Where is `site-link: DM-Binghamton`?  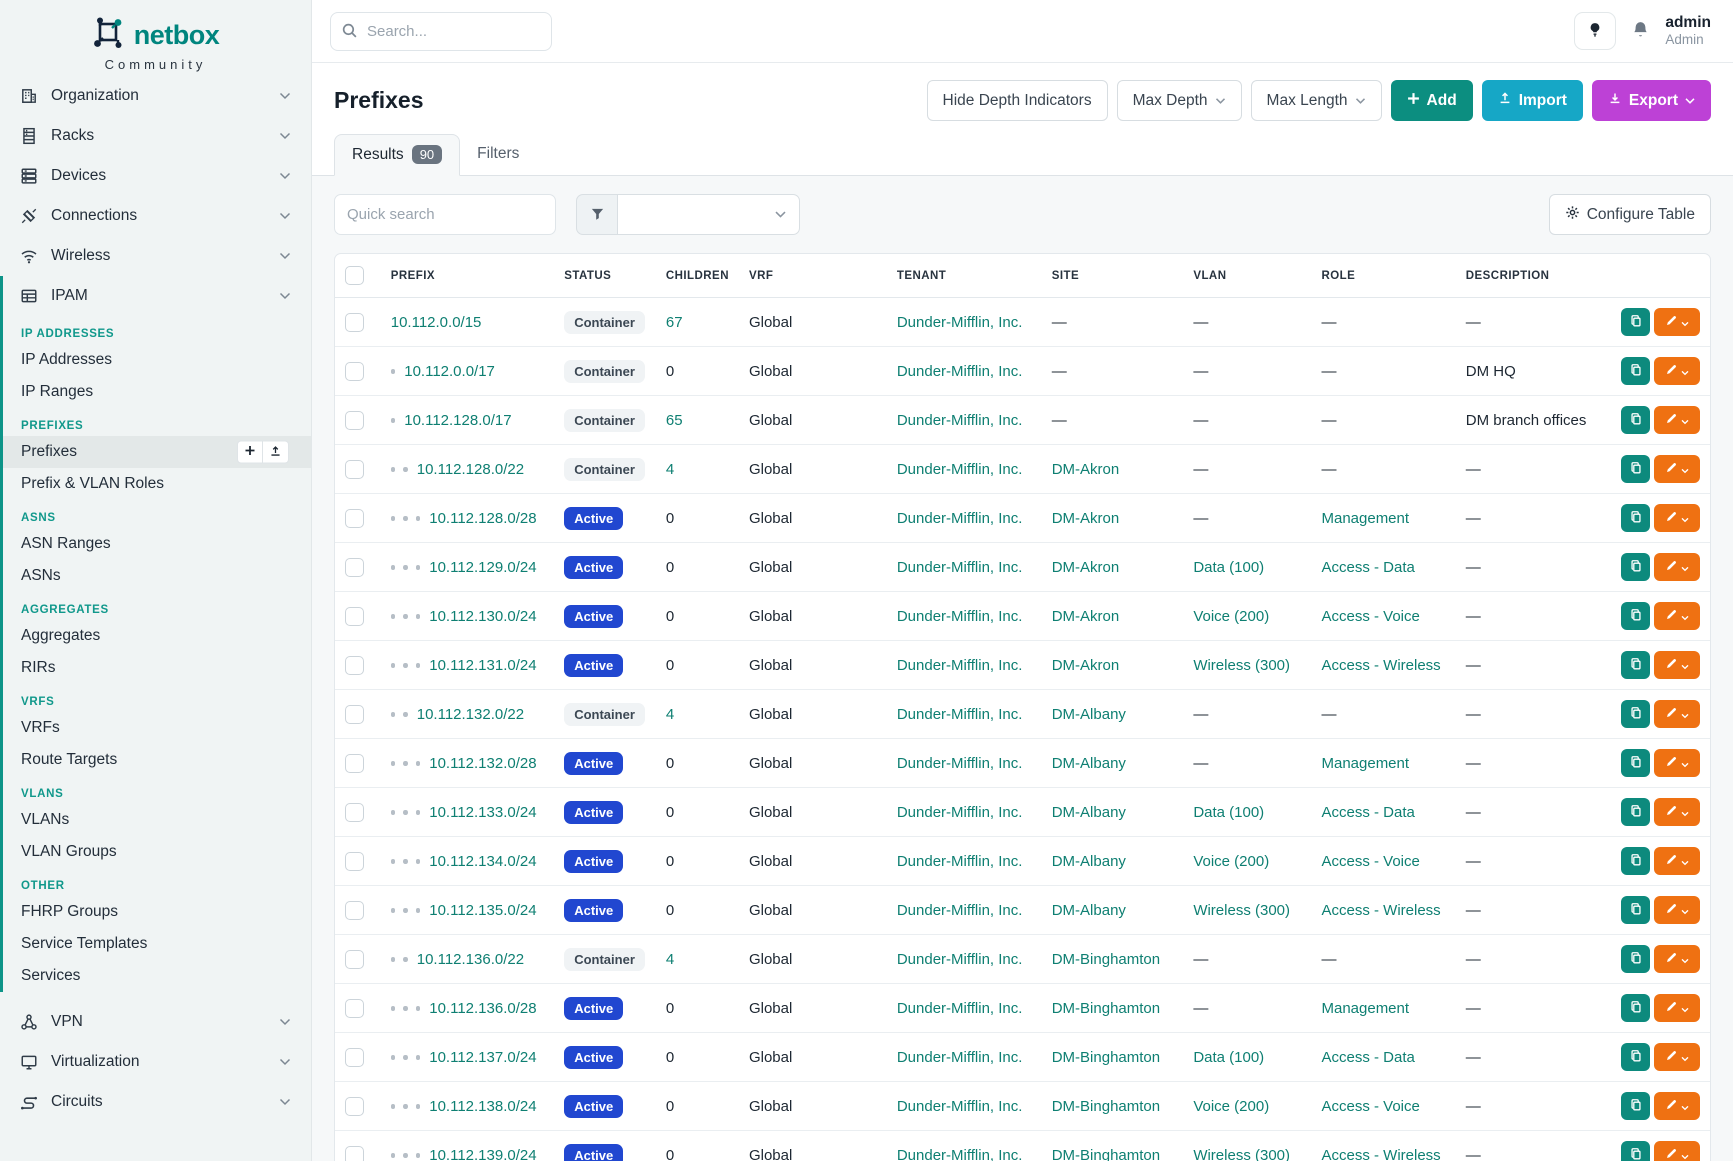
site-link: DM-Binghamton is located at coordinates (1106, 1153).